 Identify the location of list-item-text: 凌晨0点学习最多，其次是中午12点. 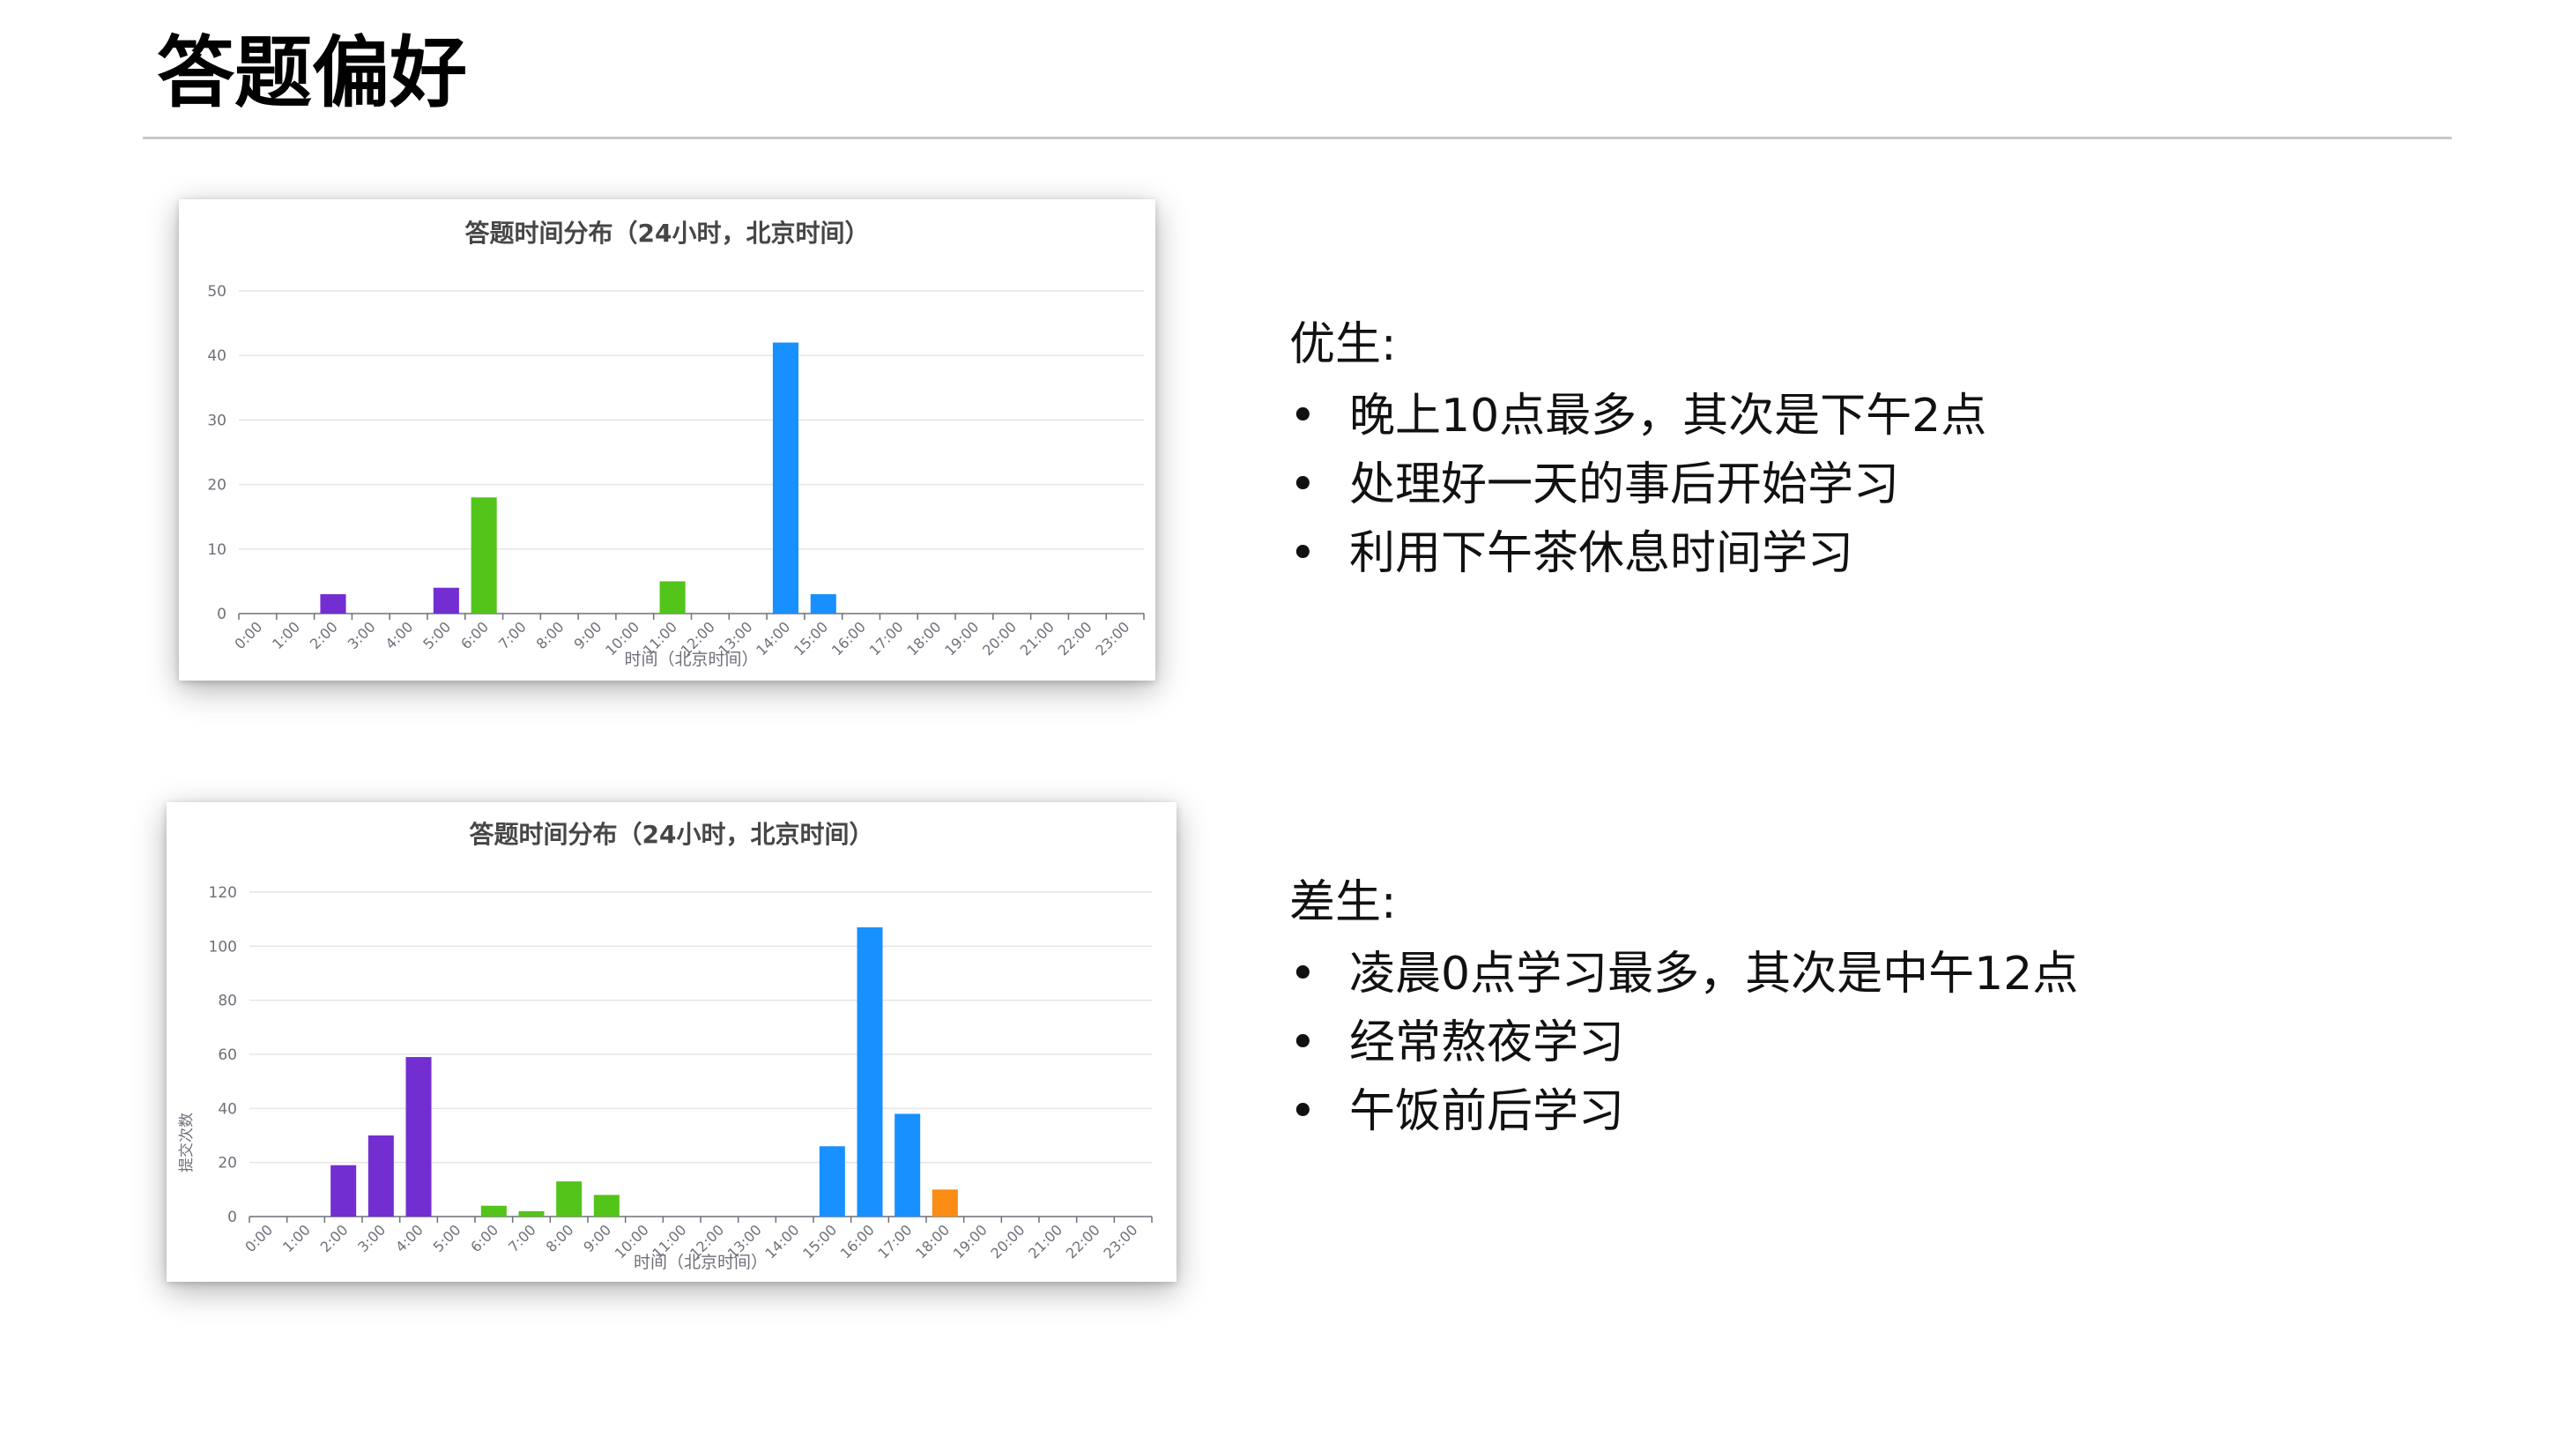
(1714, 974).